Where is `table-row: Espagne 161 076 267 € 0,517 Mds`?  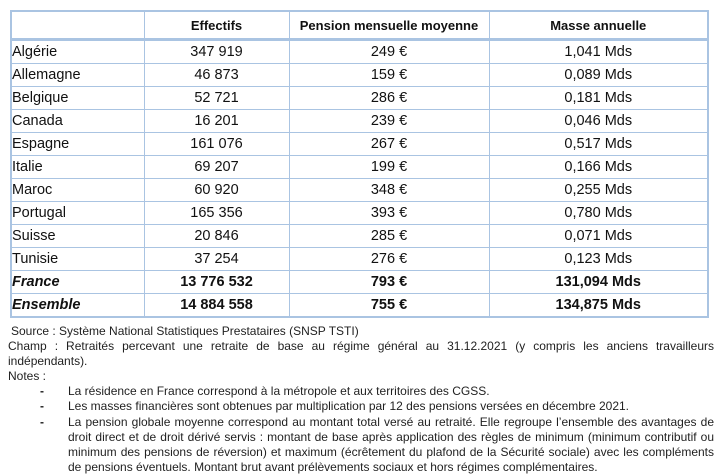 table-row: Espagne 161 076 267 € 0,517 Mds is located at coordinates (359, 144).